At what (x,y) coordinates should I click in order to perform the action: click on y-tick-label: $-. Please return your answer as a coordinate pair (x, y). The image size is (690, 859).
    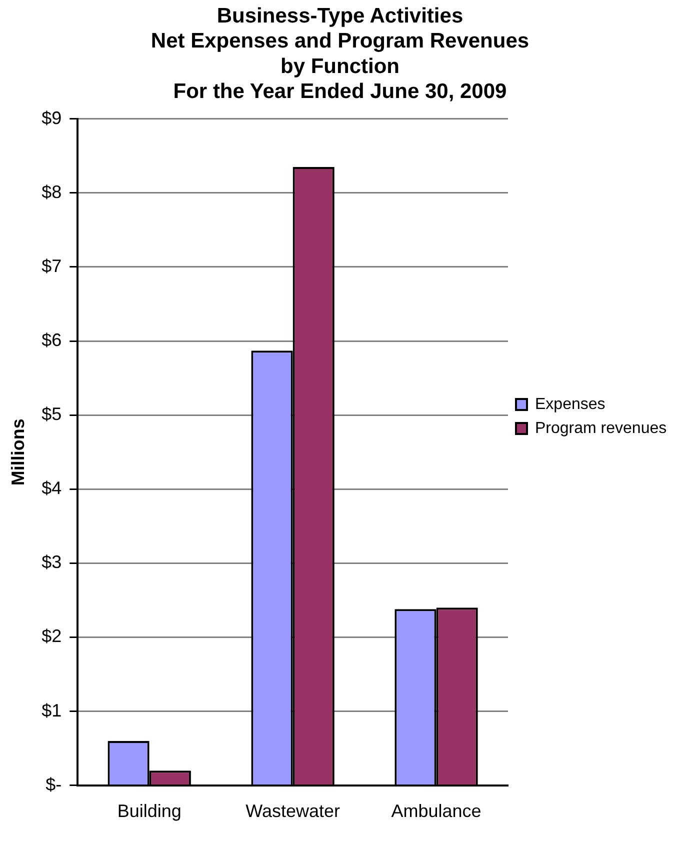
    Looking at the image, I should click on (54, 784).